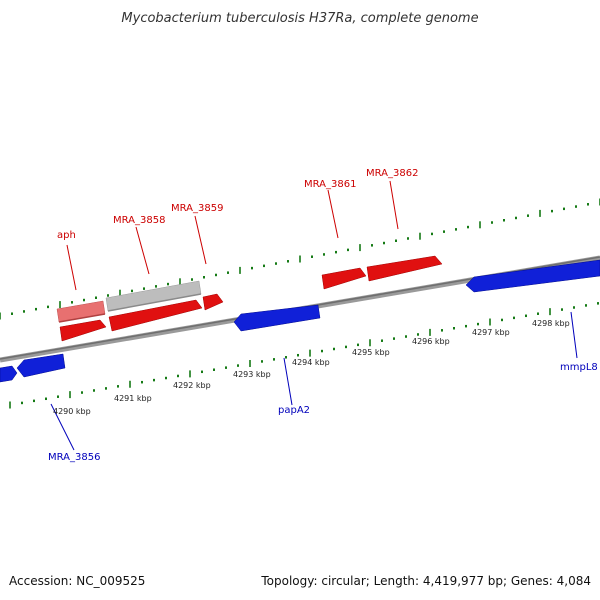  I want to click on gene-arrow-mmpl8, so click(532, 276).